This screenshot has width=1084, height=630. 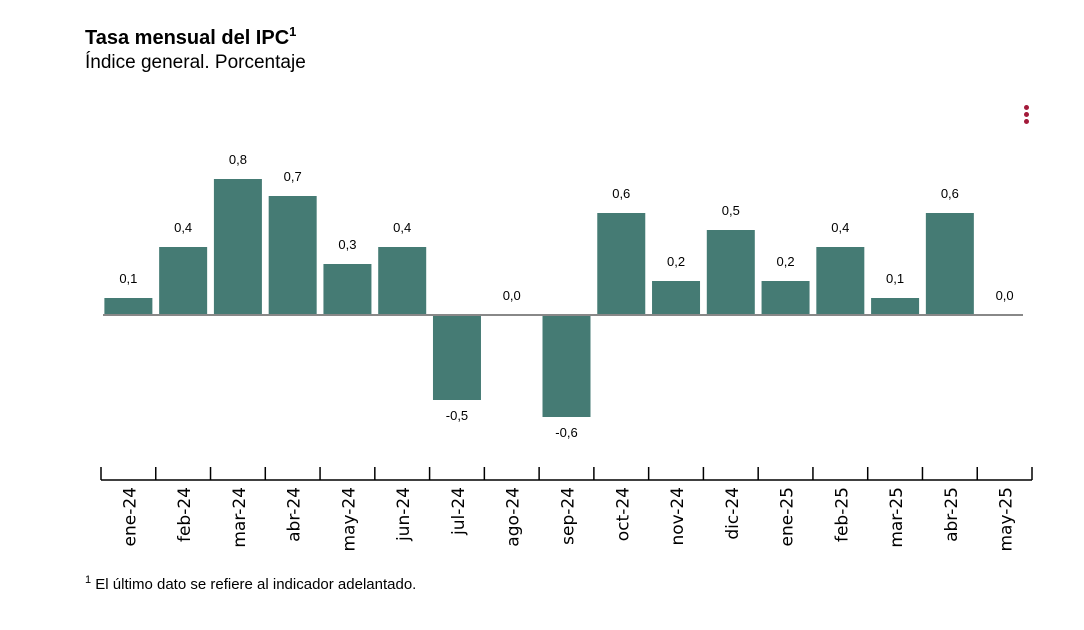 What do you see at coordinates (514, 517) in the screenshot?
I see `x-tick-label: ago-24` at bounding box center [514, 517].